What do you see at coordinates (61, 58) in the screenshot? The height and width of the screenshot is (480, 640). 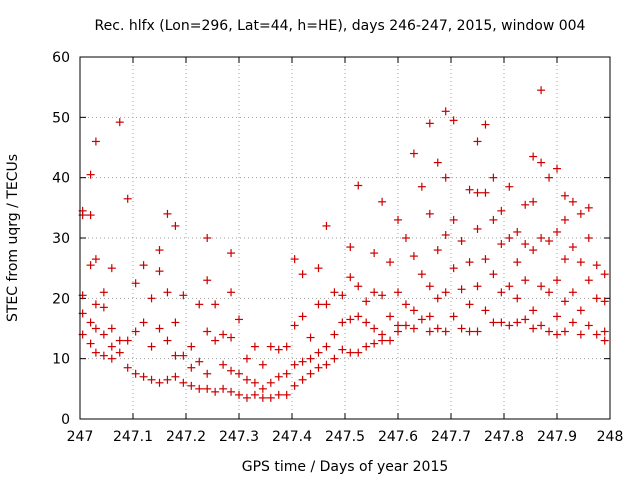 I see `y-tick-label: 60` at bounding box center [61, 58].